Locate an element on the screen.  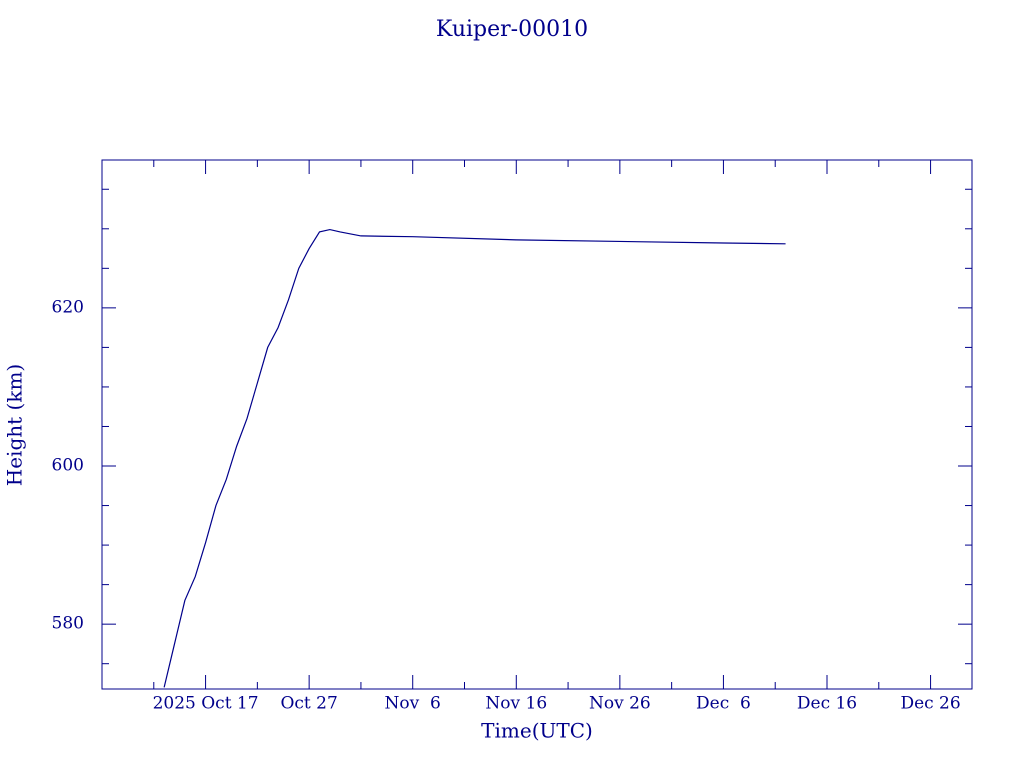
x-tick-label: 2025 Oct 17 is located at coordinates (206, 704).